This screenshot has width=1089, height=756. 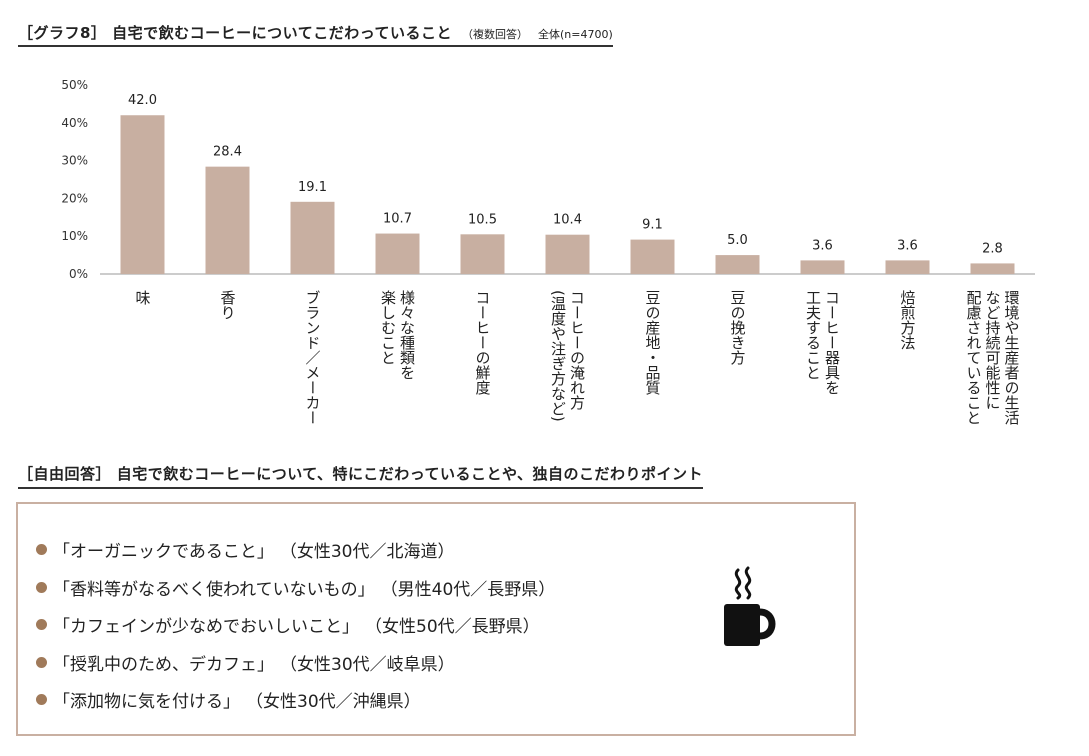 I want to click on free-response-item: 「オーガニックであること」 （女性30代／北海道）, so click(x=295, y=550).